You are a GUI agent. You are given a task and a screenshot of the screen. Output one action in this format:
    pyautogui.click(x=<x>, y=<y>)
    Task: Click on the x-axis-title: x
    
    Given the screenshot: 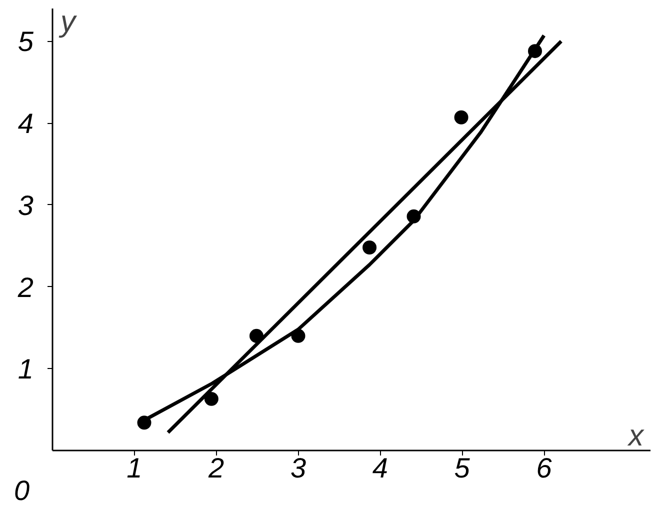 What is the action you would take?
    pyautogui.click(x=635, y=436)
    